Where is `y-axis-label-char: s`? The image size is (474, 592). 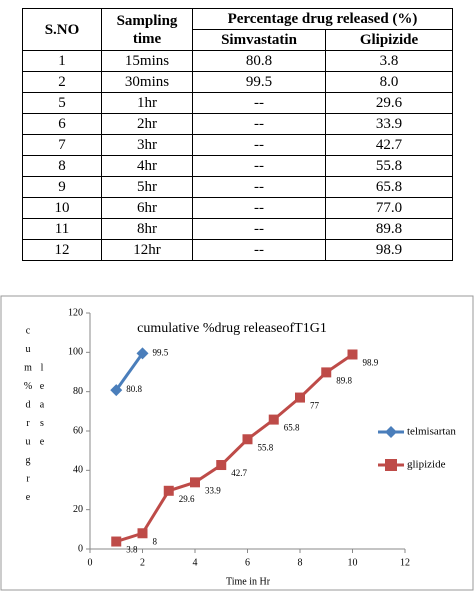
y-axis-label-char: s is located at coordinates (42, 423).